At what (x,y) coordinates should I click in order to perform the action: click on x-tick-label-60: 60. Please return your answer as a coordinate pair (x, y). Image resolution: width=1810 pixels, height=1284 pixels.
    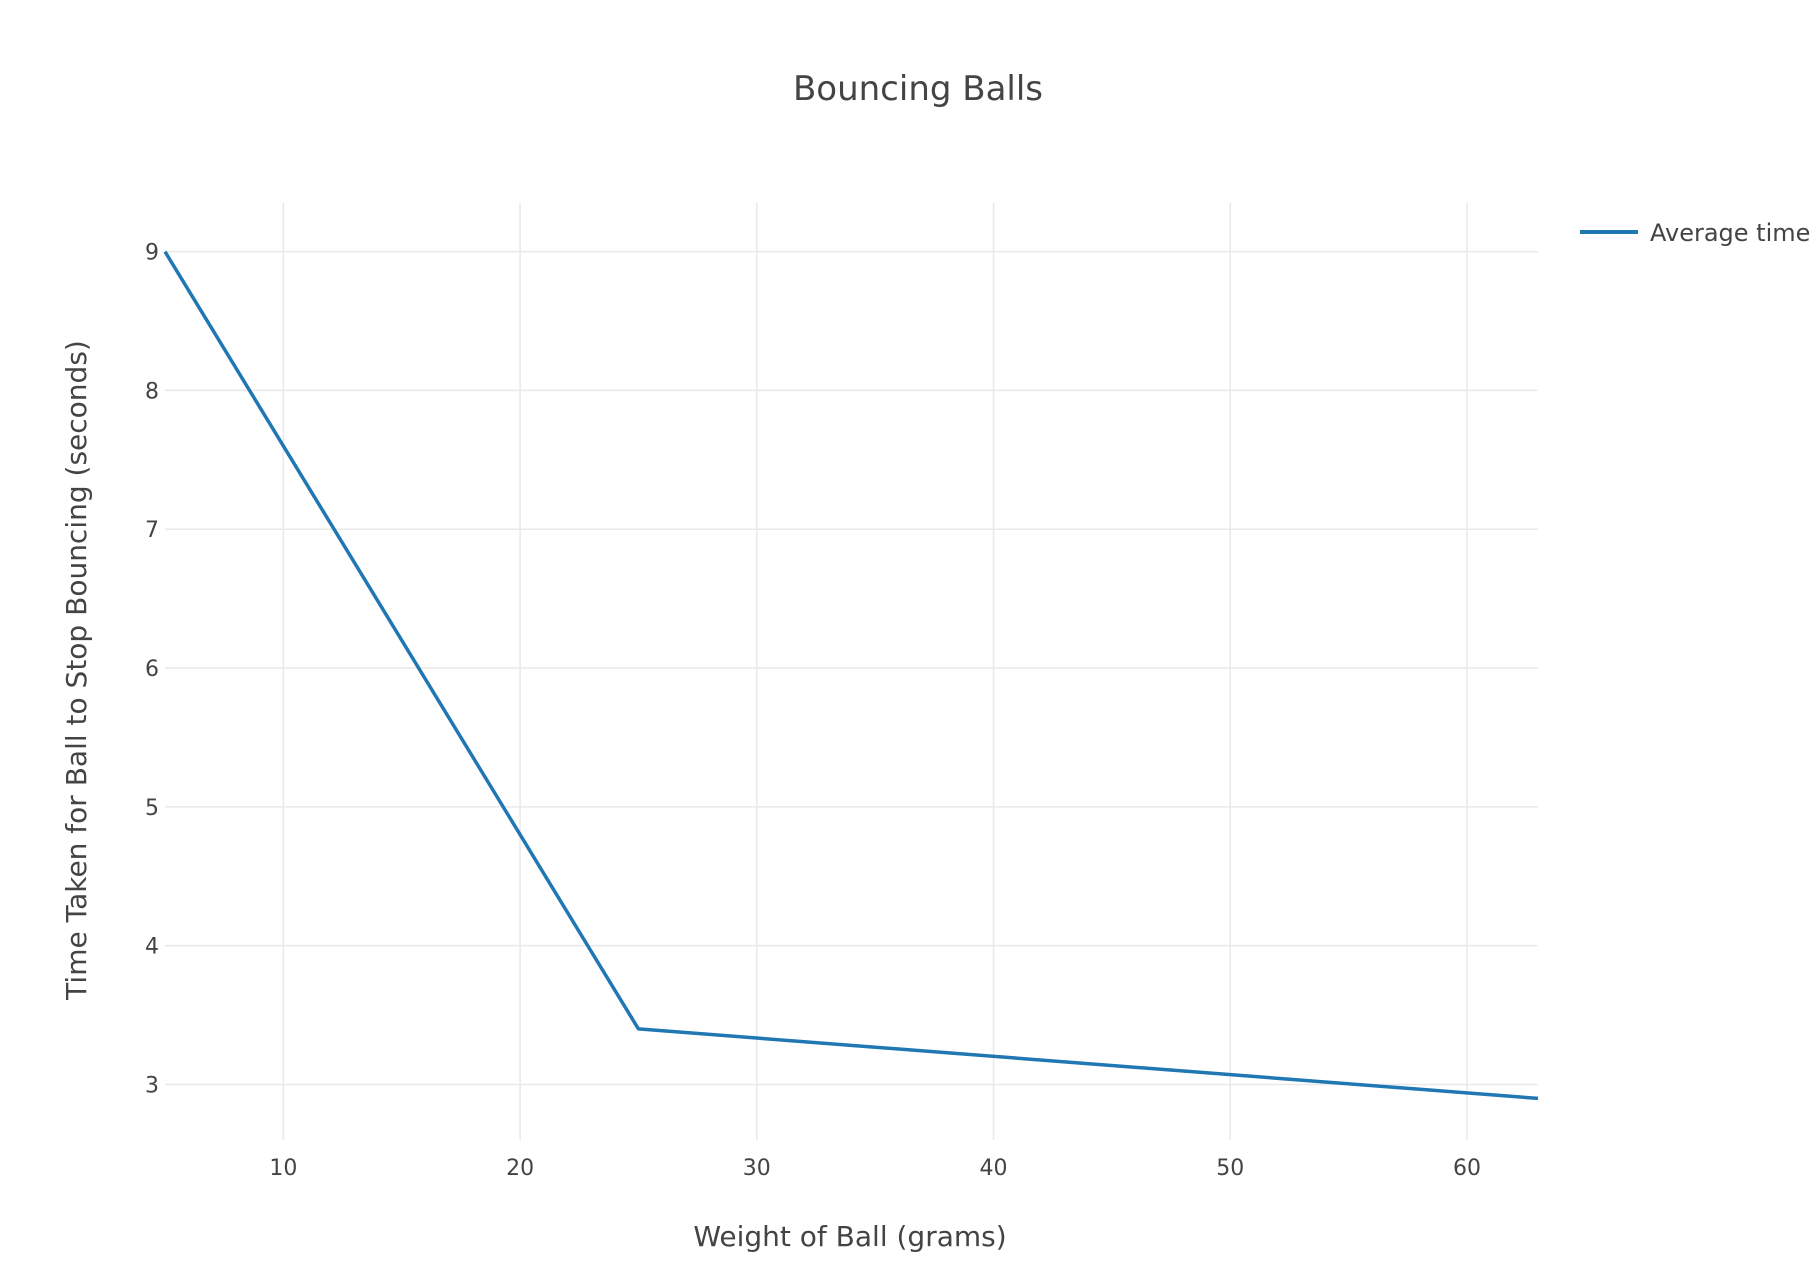
    Looking at the image, I should click on (1467, 1168).